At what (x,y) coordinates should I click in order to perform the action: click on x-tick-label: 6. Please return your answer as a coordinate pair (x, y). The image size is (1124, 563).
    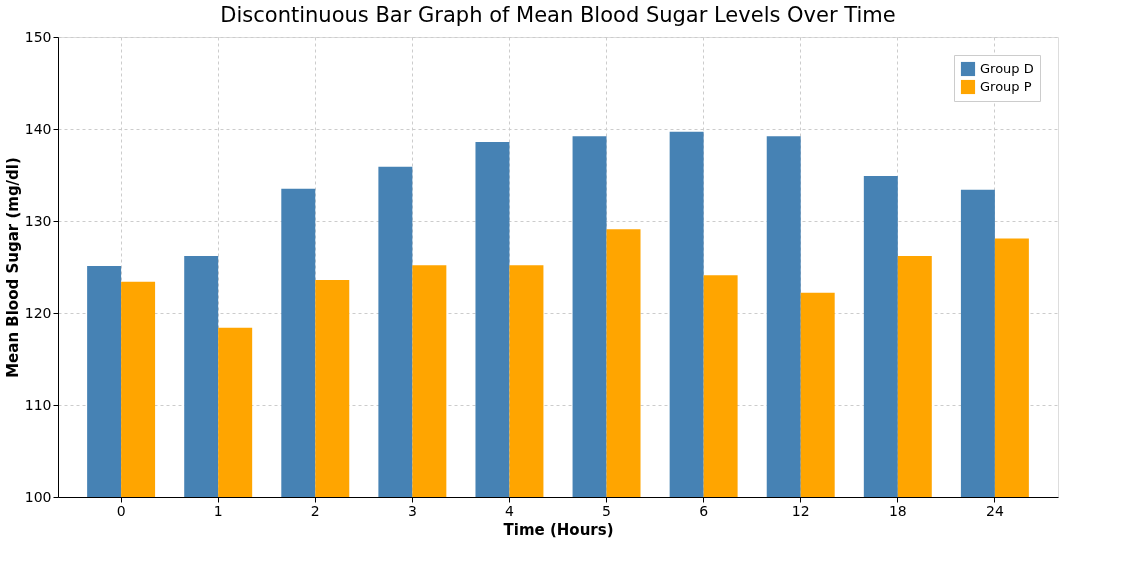
    Looking at the image, I should click on (704, 510).